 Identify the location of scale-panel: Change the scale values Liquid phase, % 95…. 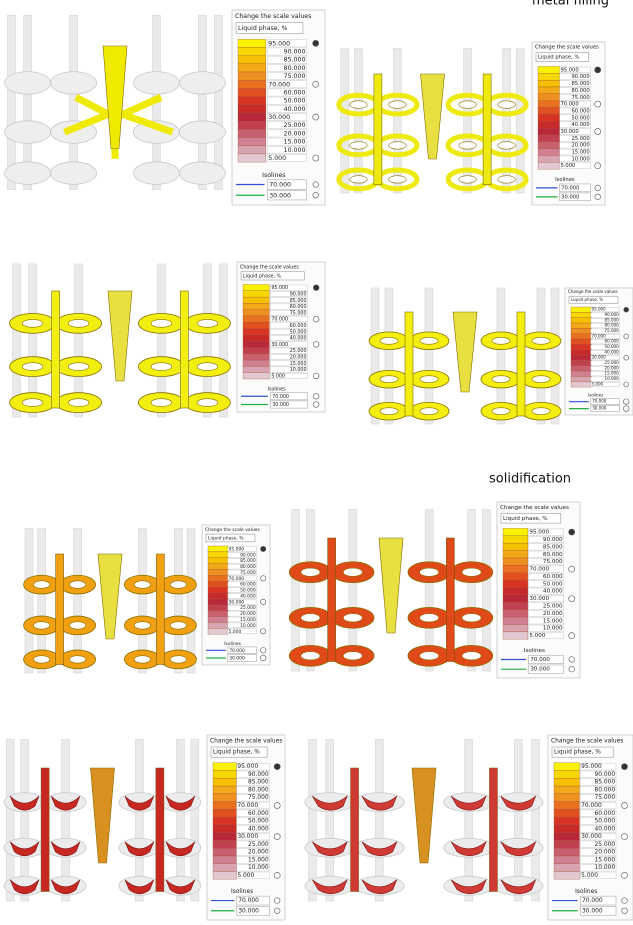
(278, 107).